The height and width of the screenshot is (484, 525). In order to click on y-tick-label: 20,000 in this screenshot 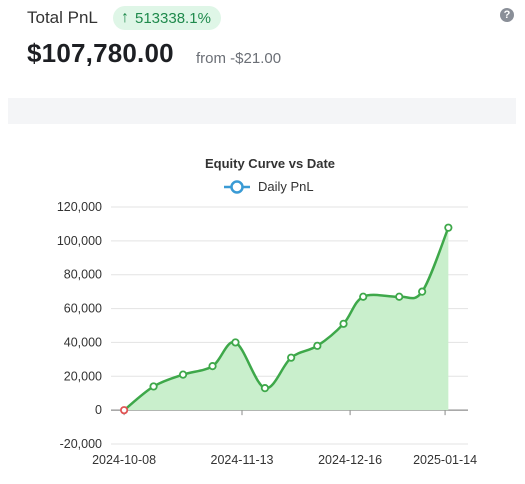, I will do `click(83, 376)`.